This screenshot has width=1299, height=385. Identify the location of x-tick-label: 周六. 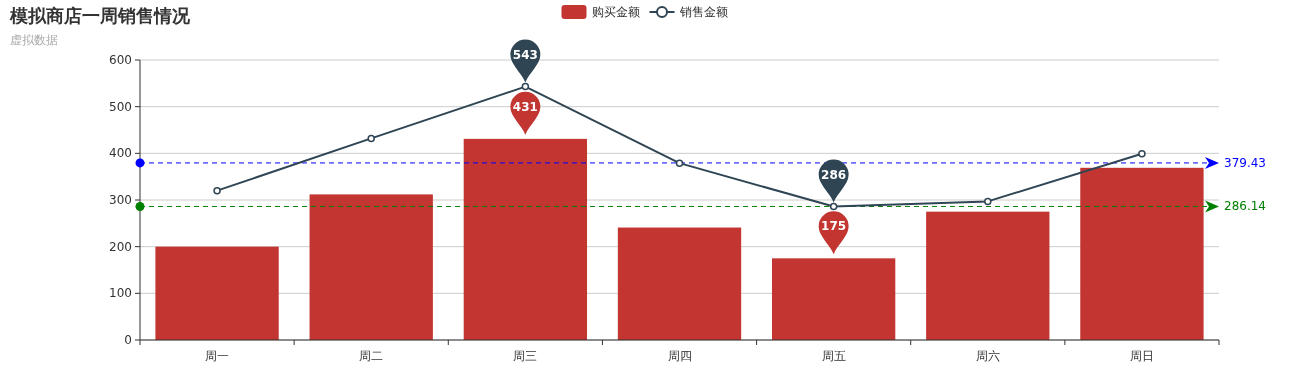
(987, 356).